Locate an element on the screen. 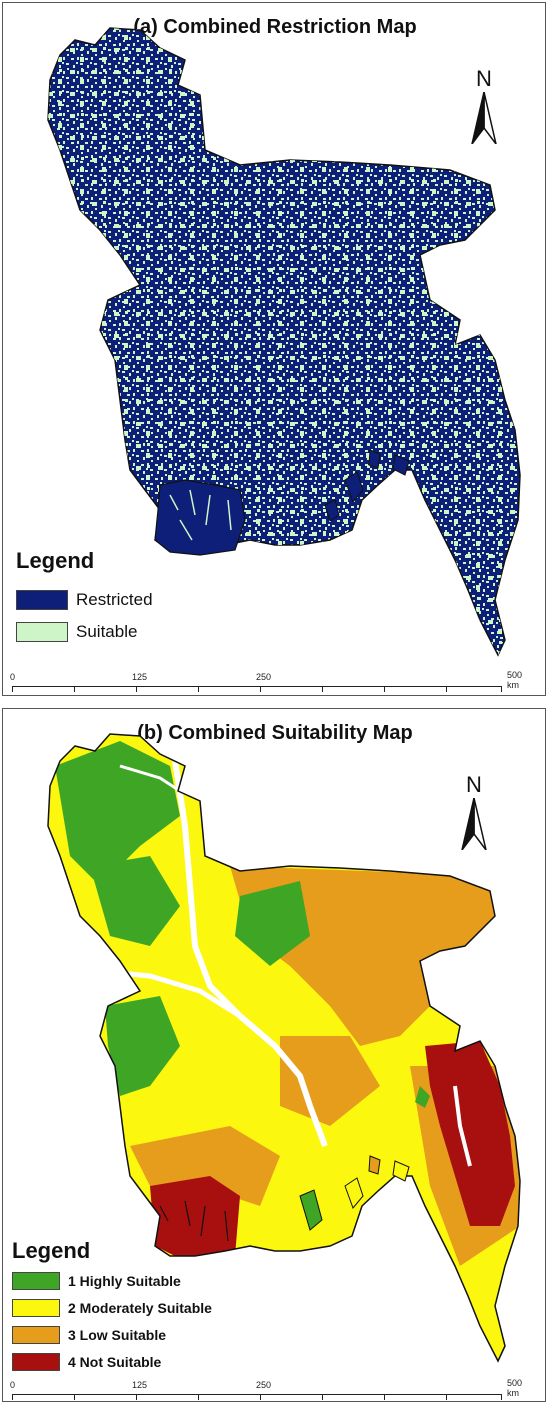 The width and height of the screenshot is (550, 1410). legend-item-restricted: Restricted is located at coordinates (84, 600).